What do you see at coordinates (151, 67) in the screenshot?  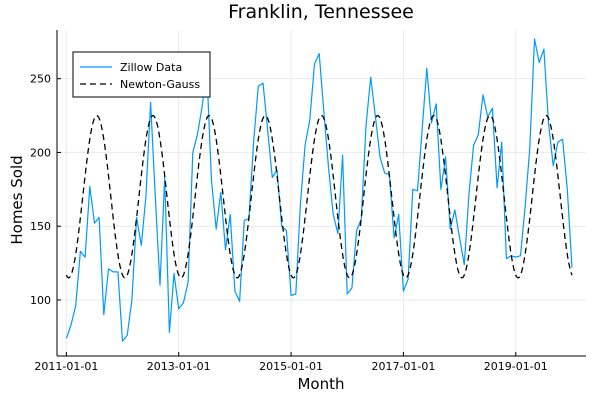 I see `legend-label-zillow: Zillow Data` at bounding box center [151, 67].